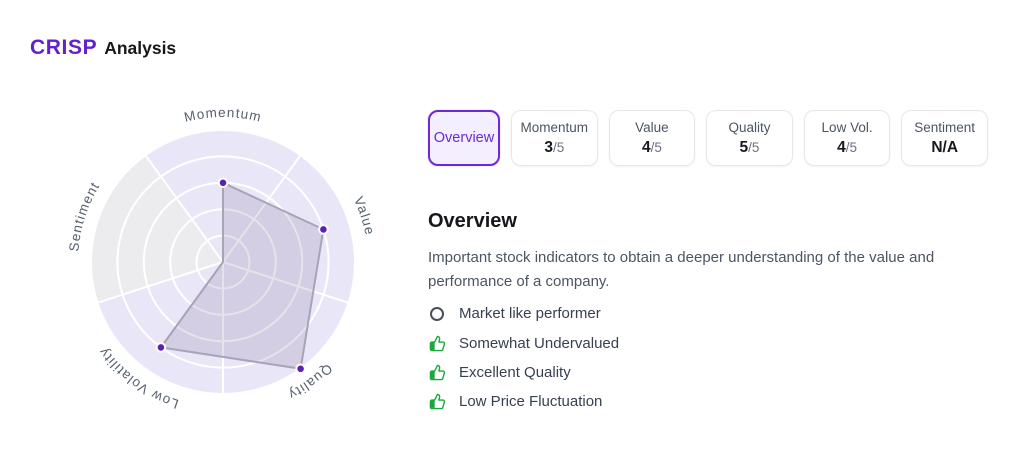 The width and height of the screenshot is (1024, 452). I want to click on circle-icon, so click(437, 314).